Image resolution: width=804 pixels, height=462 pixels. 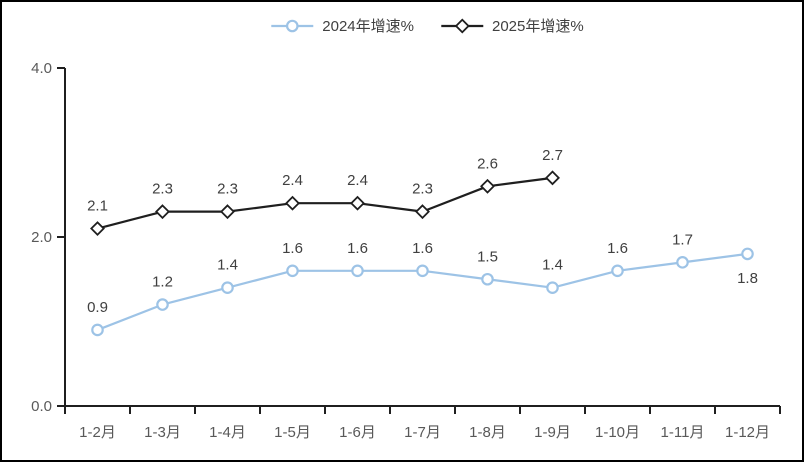 What do you see at coordinates (97, 432) in the screenshot?
I see `svg-text: 1-2月` at bounding box center [97, 432].